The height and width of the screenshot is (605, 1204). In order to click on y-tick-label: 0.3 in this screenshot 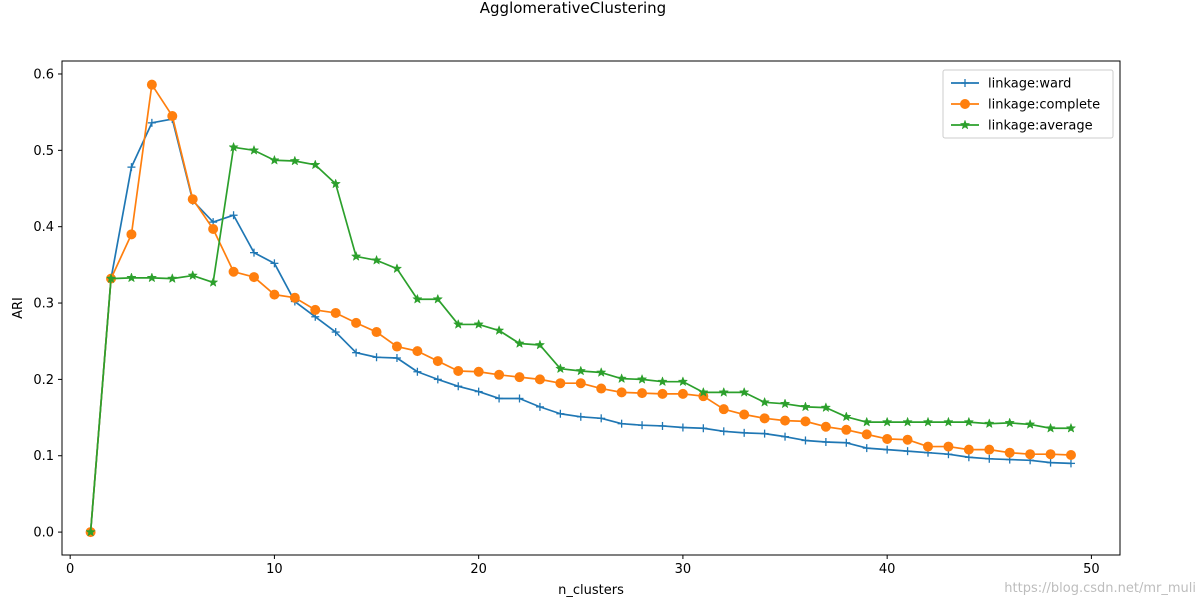, I will do `click(43, 304)`.